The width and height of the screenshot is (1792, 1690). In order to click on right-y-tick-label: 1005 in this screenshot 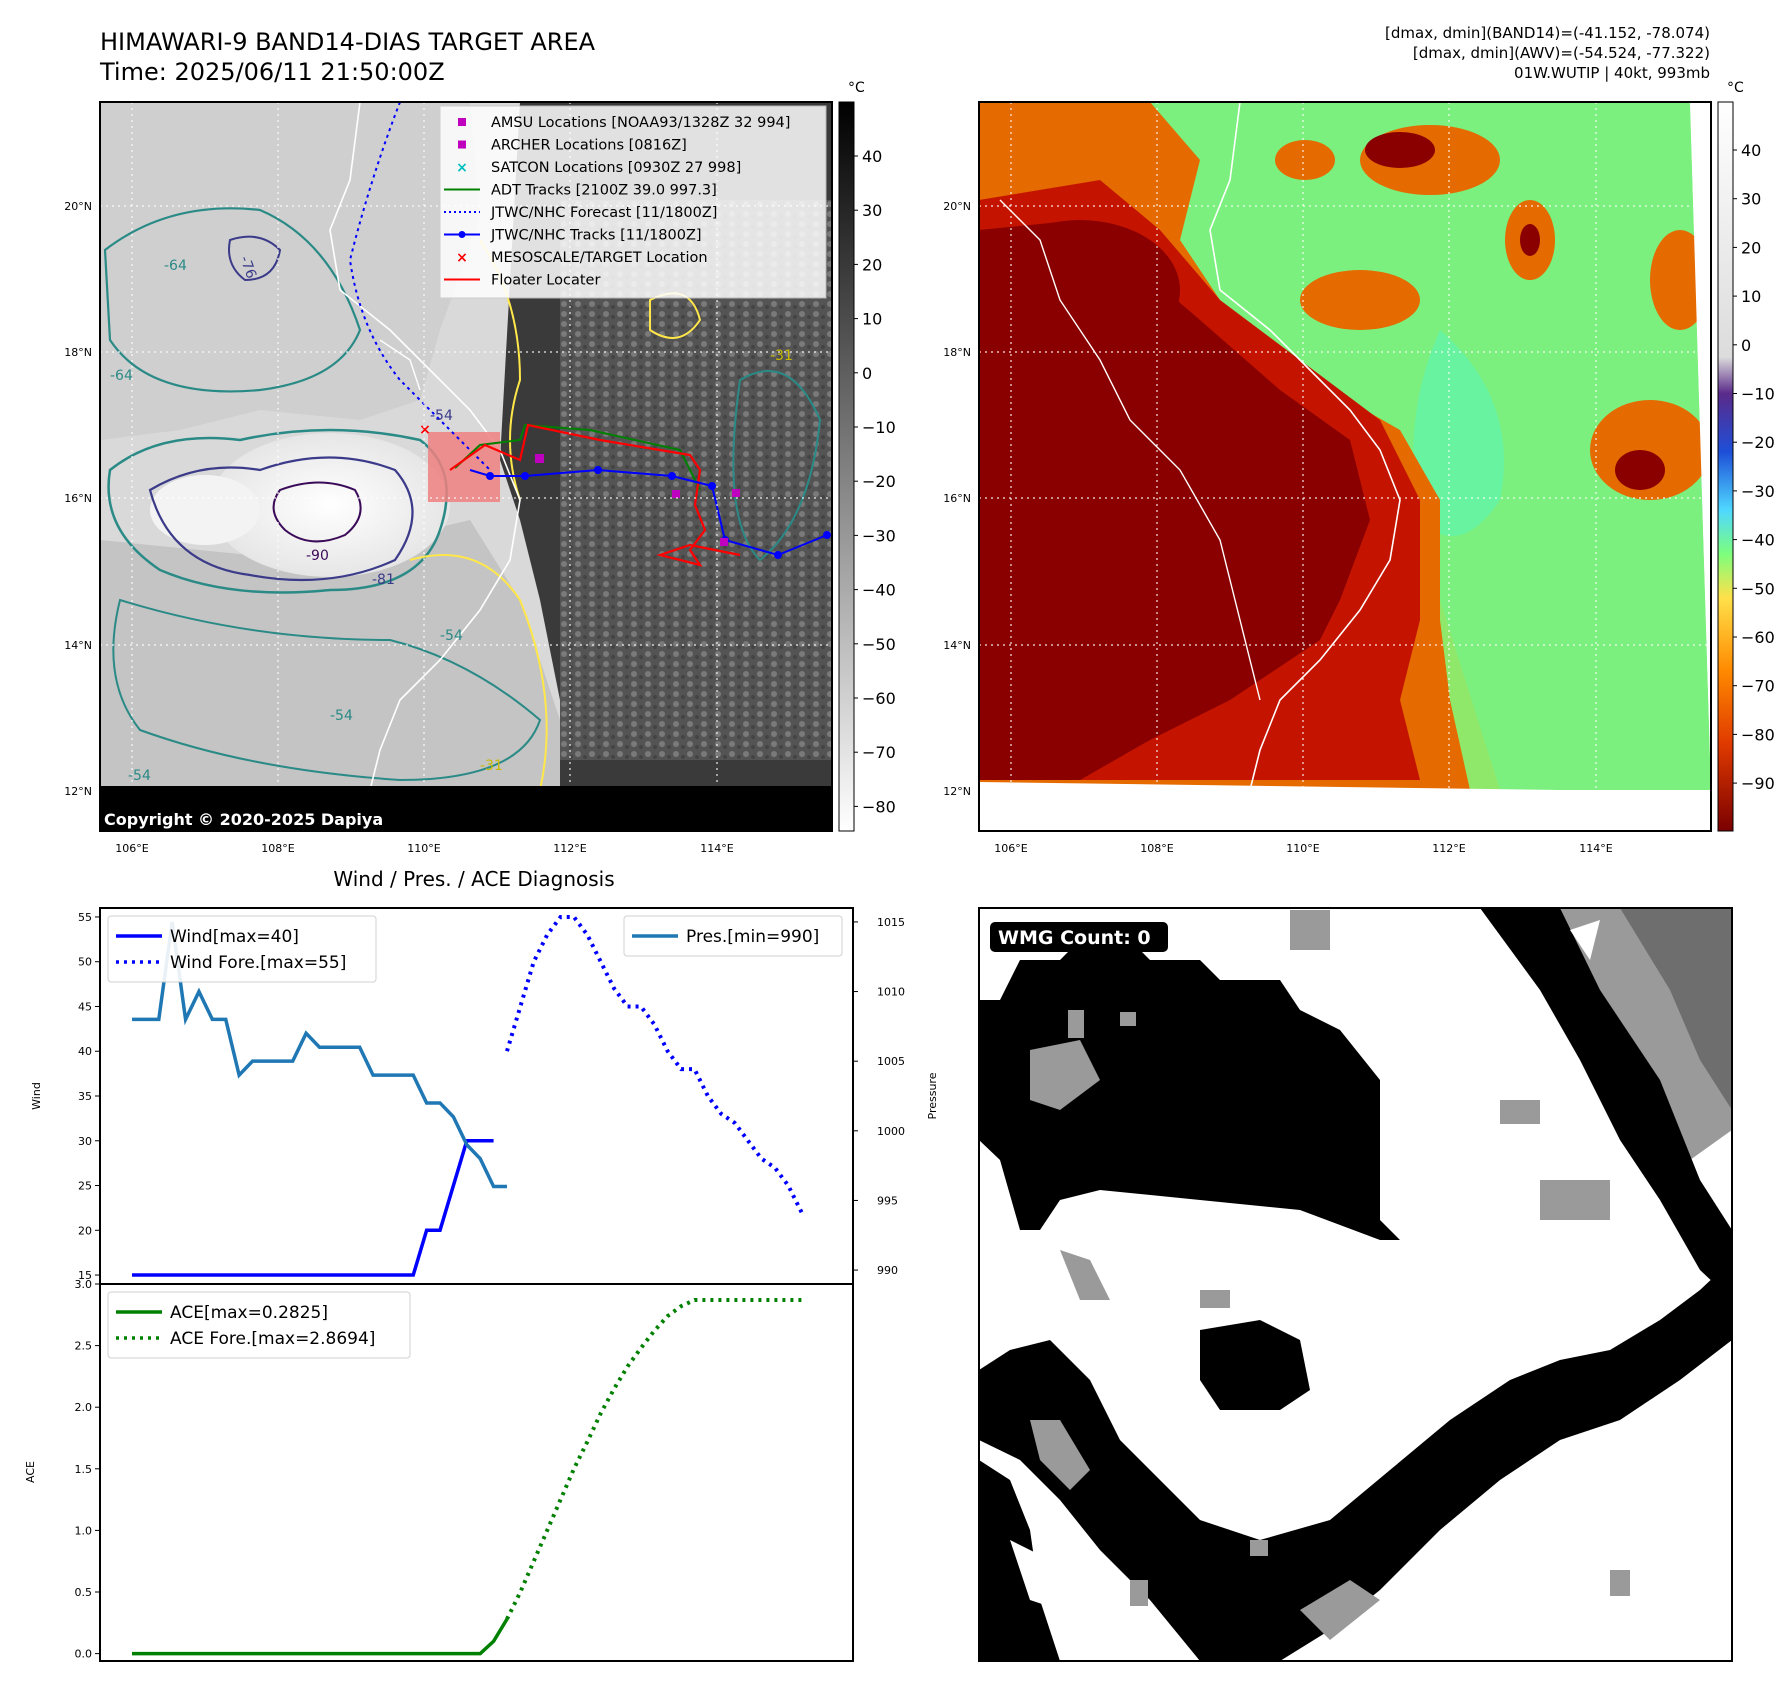, I will do `click(891, 1061)`.